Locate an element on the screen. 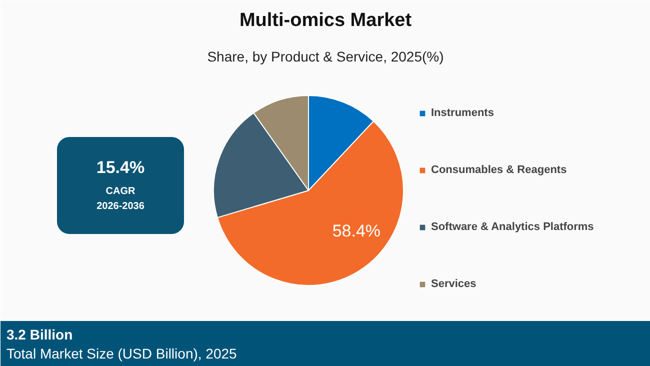 Image resolution: width=650 pixels, height=366 pixels. text: CAGR is located at coordinates (121, 191).